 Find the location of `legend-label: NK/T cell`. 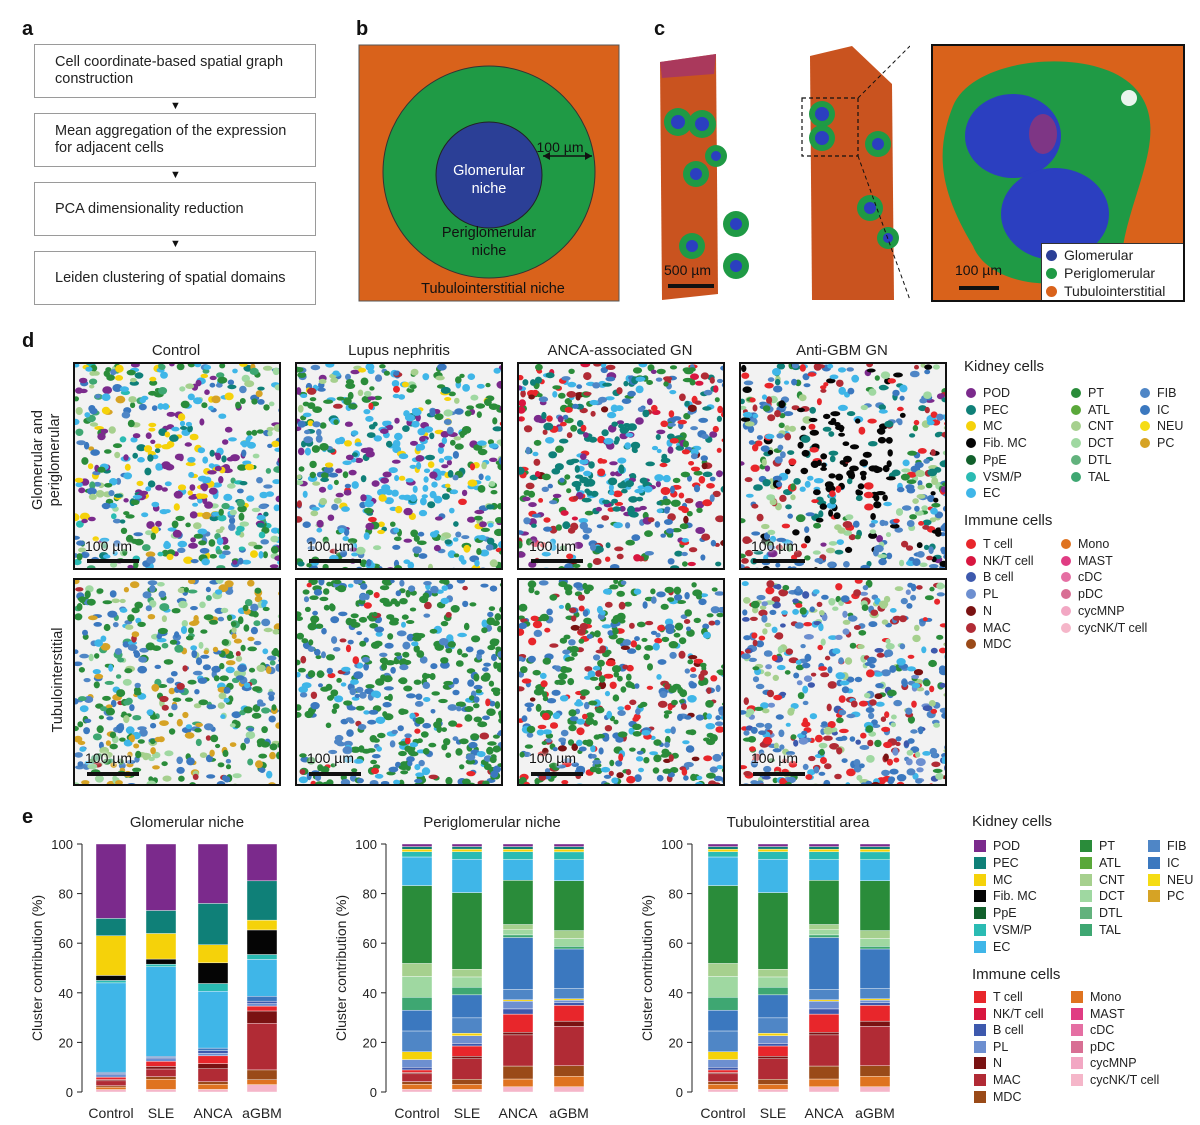

legend-label: NK/T cell is located at coordinates (1008, 560).